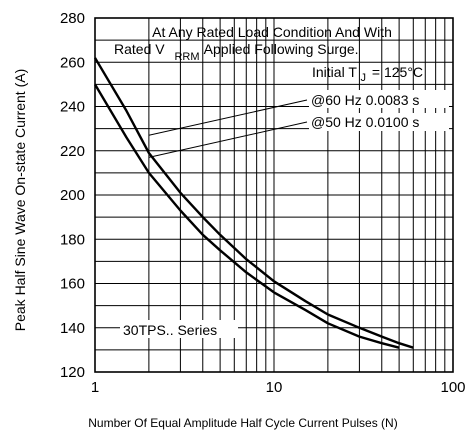 The image size is (471, 435). What do you see at coordinates (139, 49) in the screenshot?
I see `annotation-rated-v: Rated V` at bounding box center [139, 49].